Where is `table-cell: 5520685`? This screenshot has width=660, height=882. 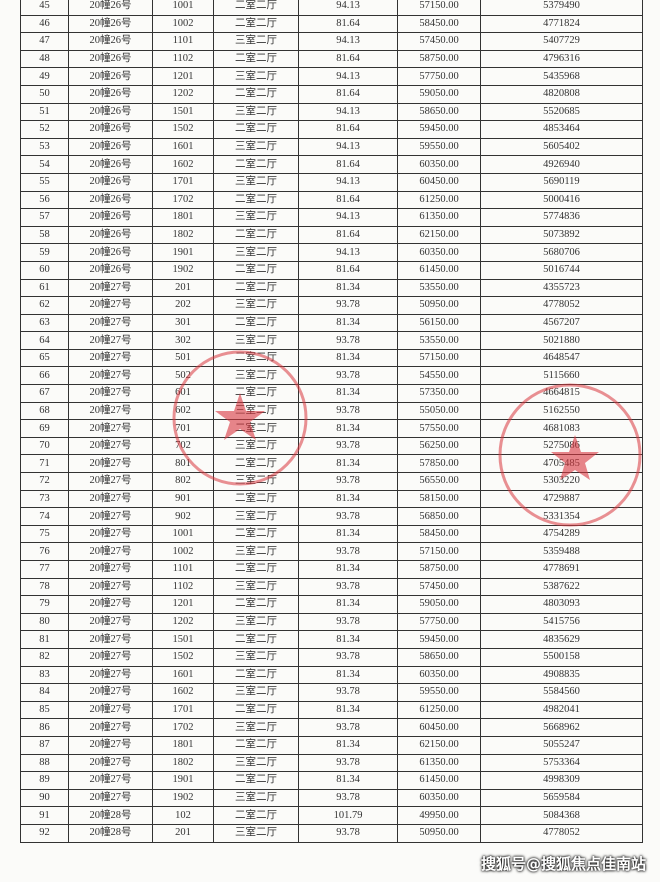 table-cell: 5520685 is located at coordinates (561, 112).